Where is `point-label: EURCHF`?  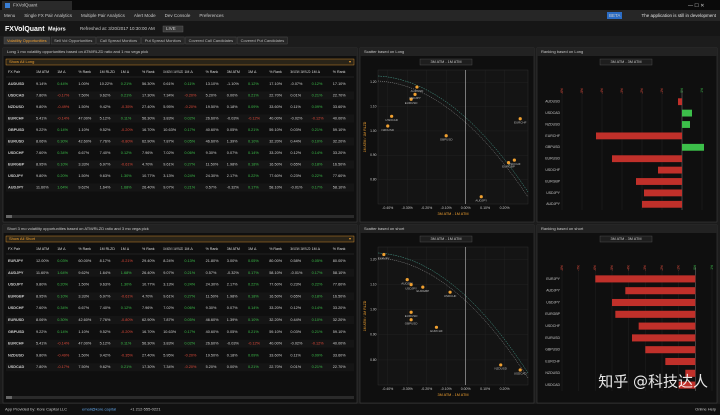 point-label: EURCHF is located at coordinates (520, 123).